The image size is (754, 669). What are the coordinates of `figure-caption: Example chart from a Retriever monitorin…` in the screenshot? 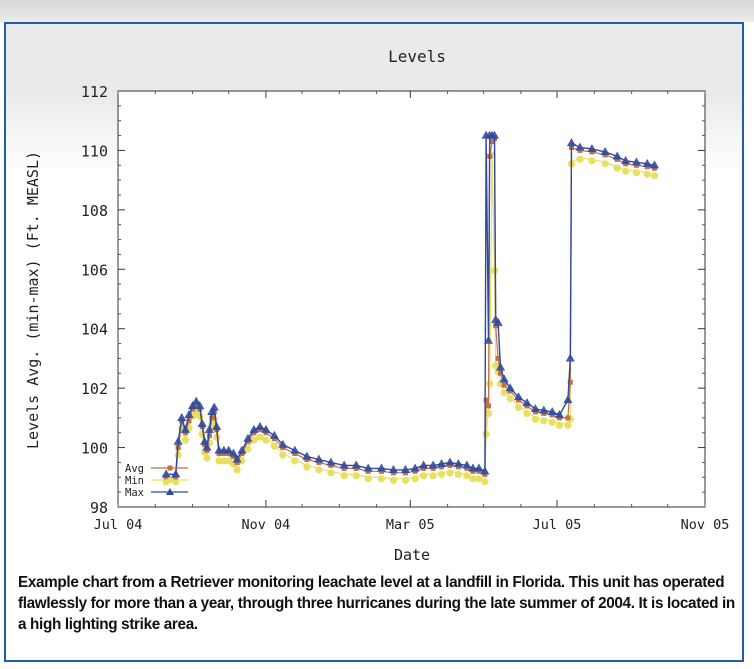 It's located at (376, 603).